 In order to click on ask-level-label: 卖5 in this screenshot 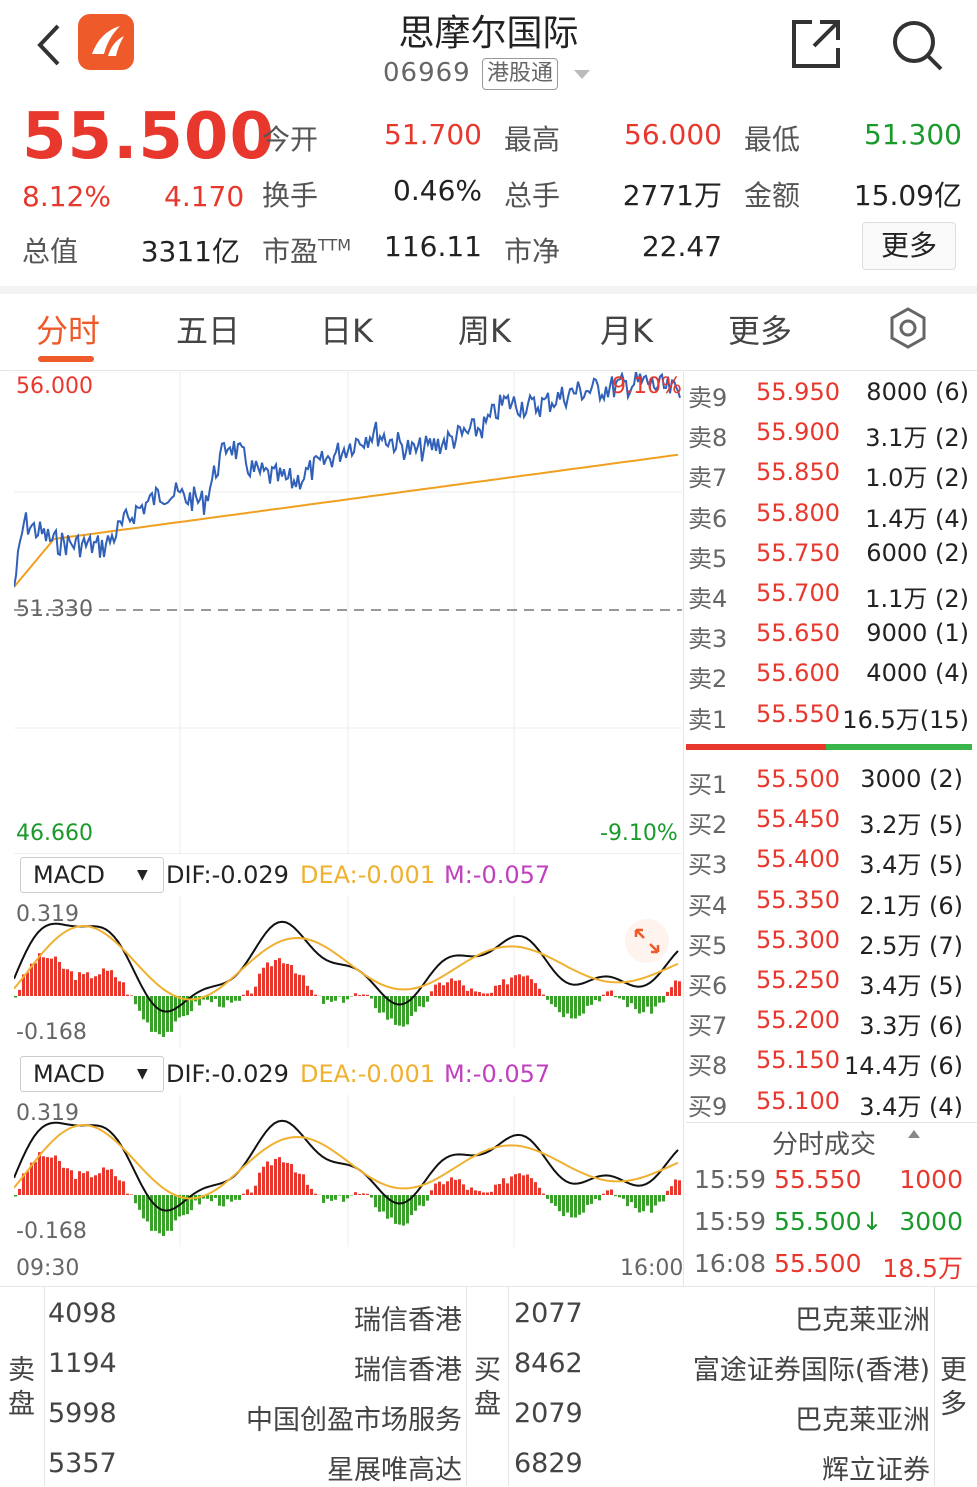, I will do `click(707, 556)`.